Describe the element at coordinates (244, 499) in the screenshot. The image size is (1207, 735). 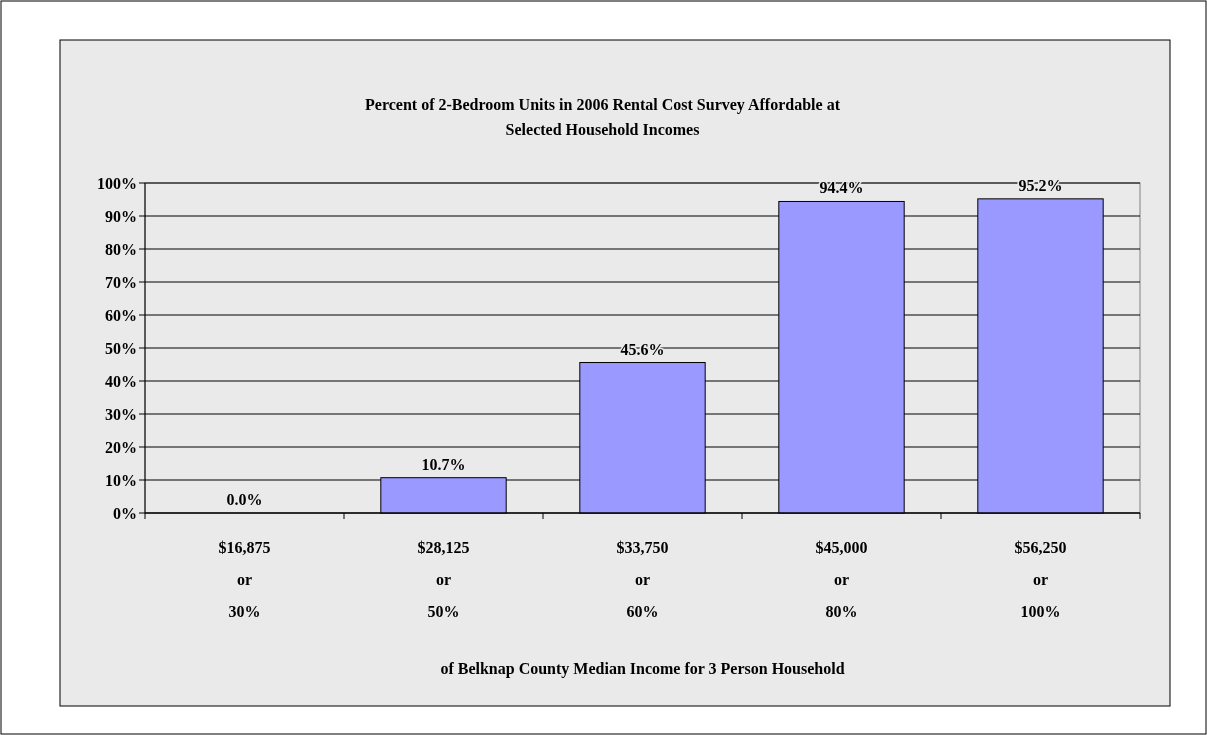
I see `data-label: 0.0%` at that location.